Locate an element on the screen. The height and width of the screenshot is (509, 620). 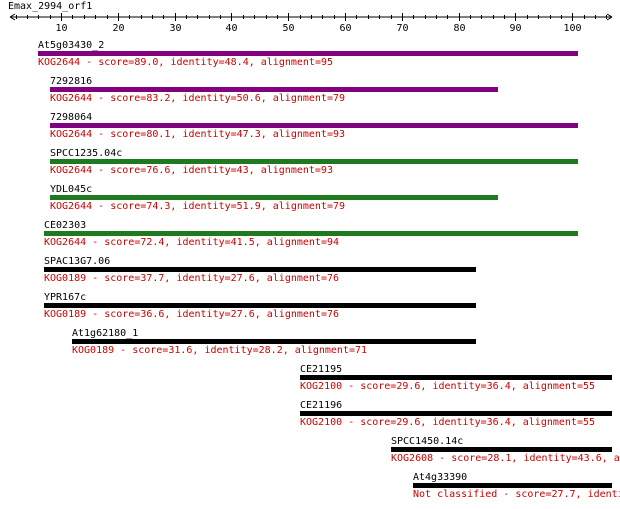
axis-tick-label: 30 is located at coordinates (175, 28).